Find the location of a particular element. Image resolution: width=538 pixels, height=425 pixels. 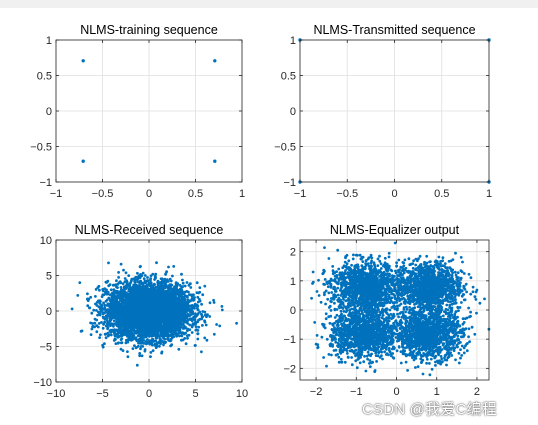

data-points is located at coordinates (149, 111).